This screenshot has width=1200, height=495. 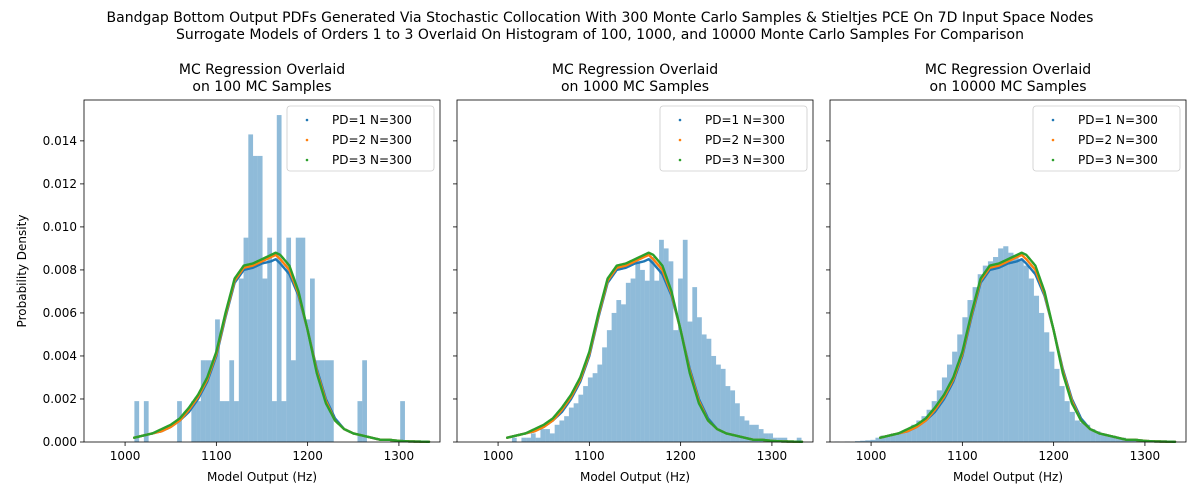 I want to click on x-tick-label: 1000, so click(x=498, y=456).